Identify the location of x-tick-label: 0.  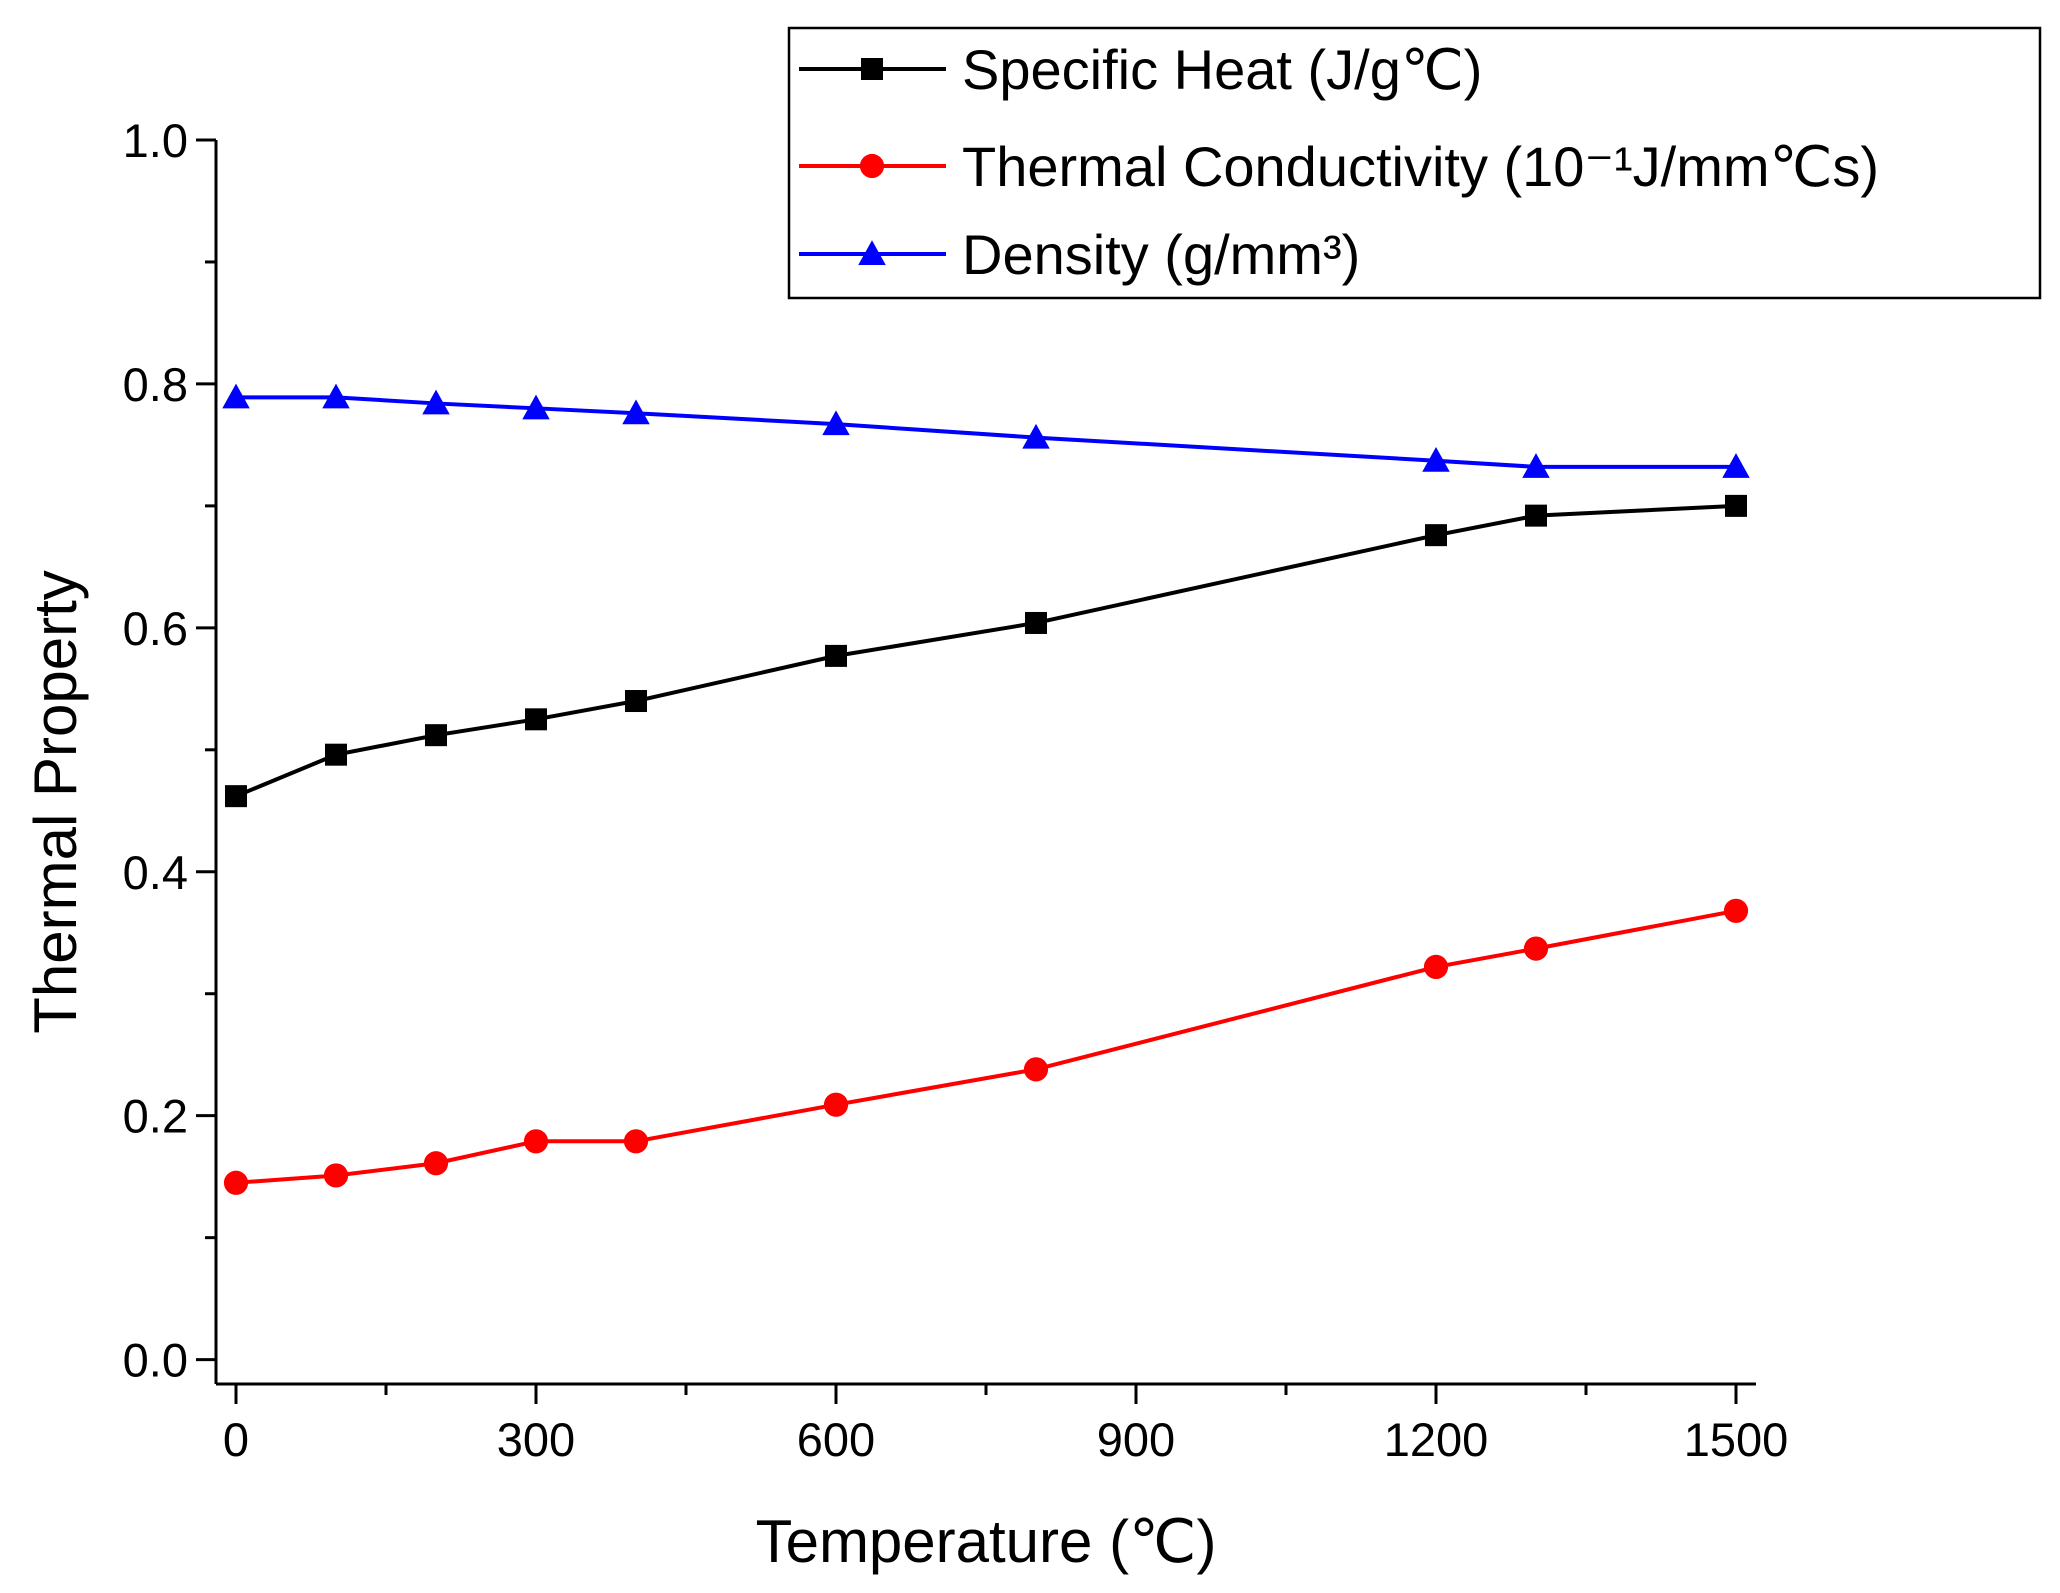
(236, 1439).